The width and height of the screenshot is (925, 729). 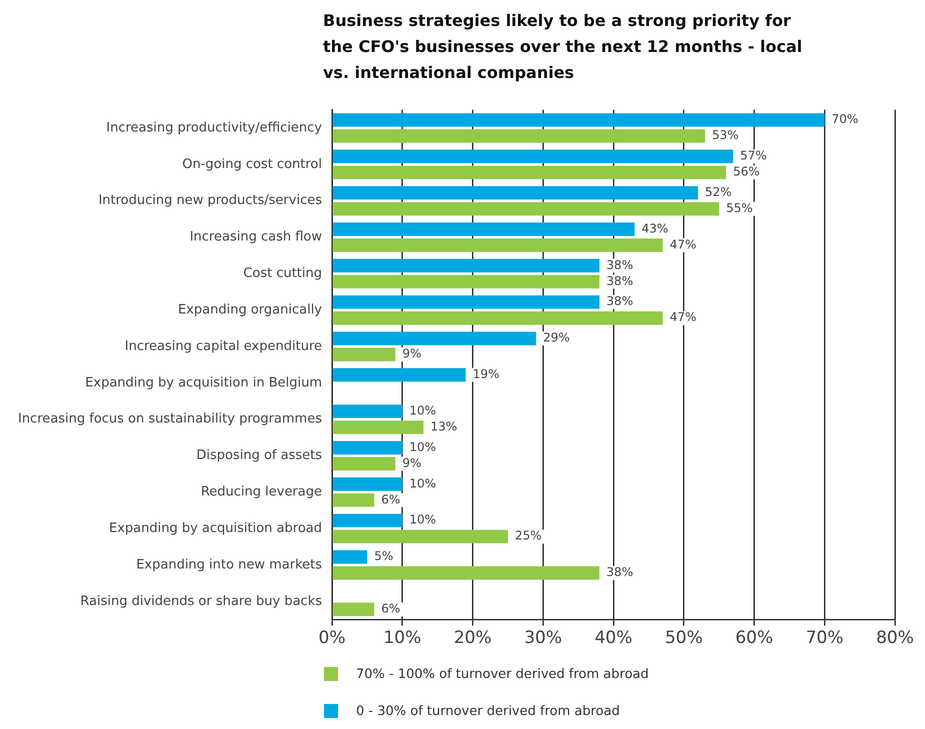 I want to click on data-label: 57%, so click(x=753, y=155).